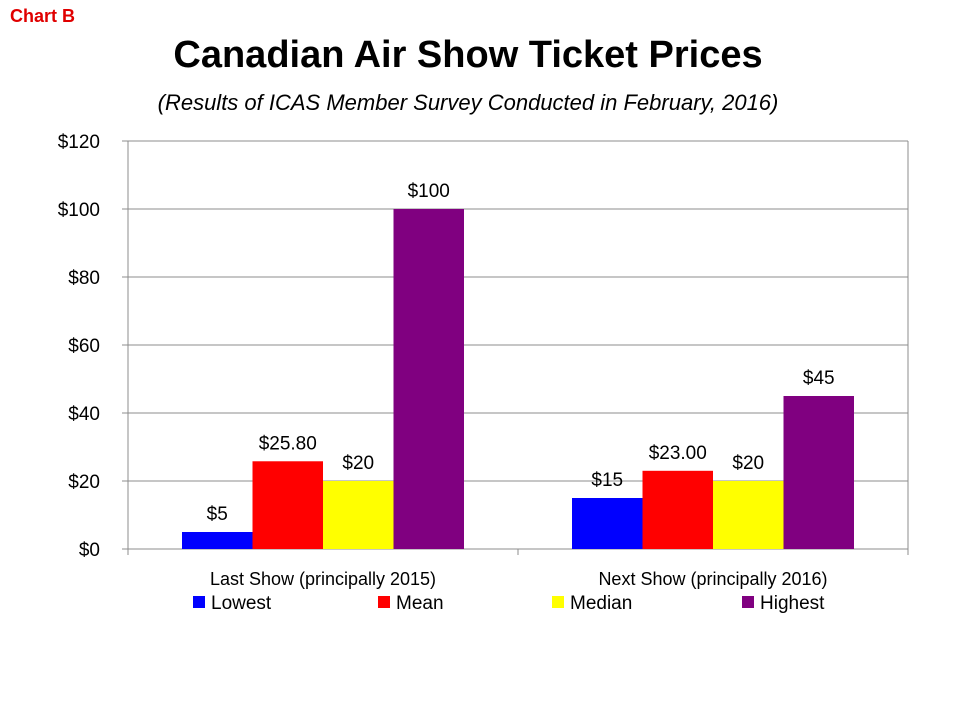  I want to click on x-category-label: Last Show (principally 2015), so click(323, 579).